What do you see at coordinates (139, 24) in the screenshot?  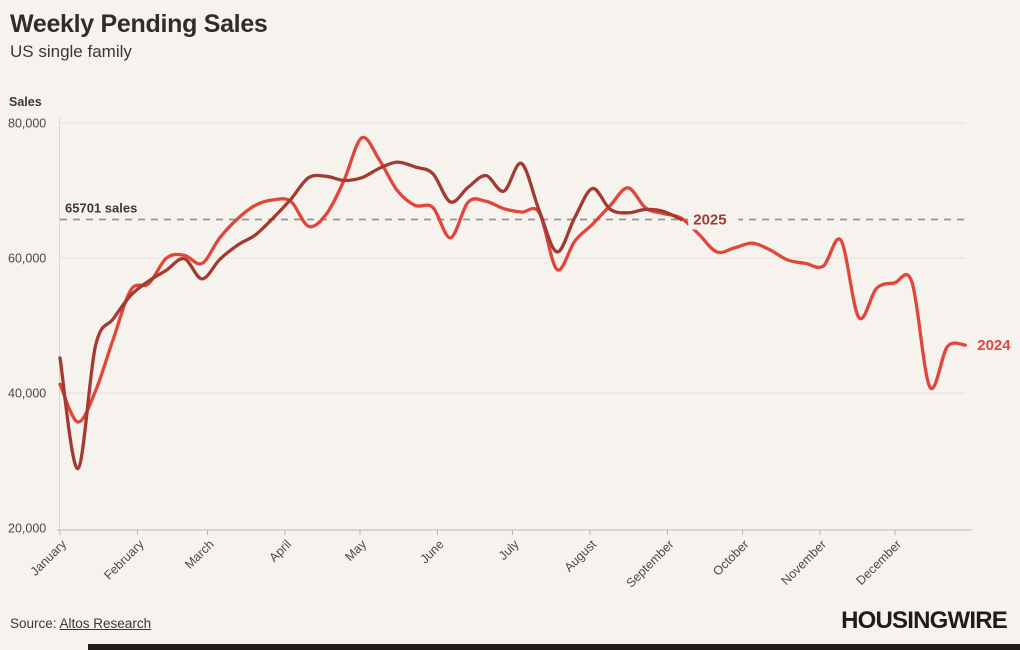 I see `page-title: Weekly Pending Sales` at bounding box center [139, 24].